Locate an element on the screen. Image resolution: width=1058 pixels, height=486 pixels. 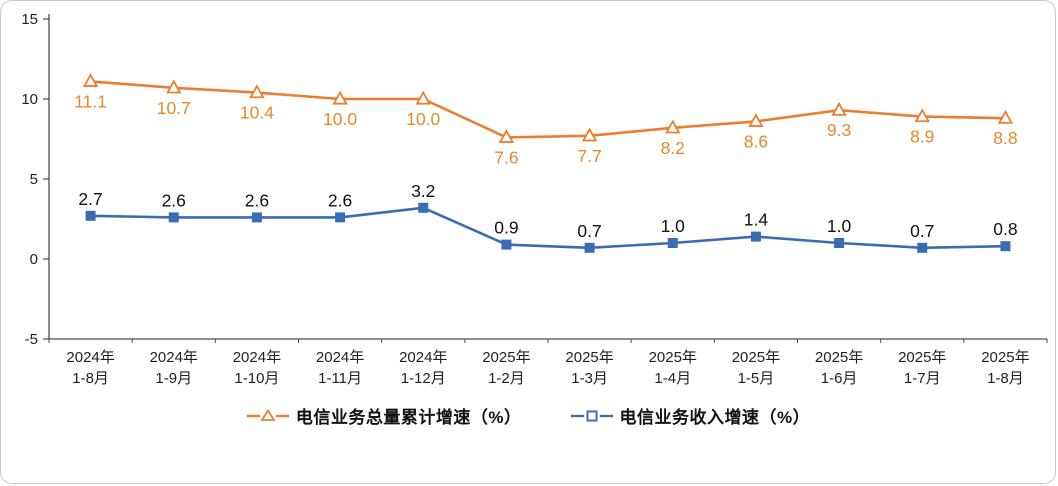
x-axis-label-period: 1-5月 is located at coordinates (756, 378).